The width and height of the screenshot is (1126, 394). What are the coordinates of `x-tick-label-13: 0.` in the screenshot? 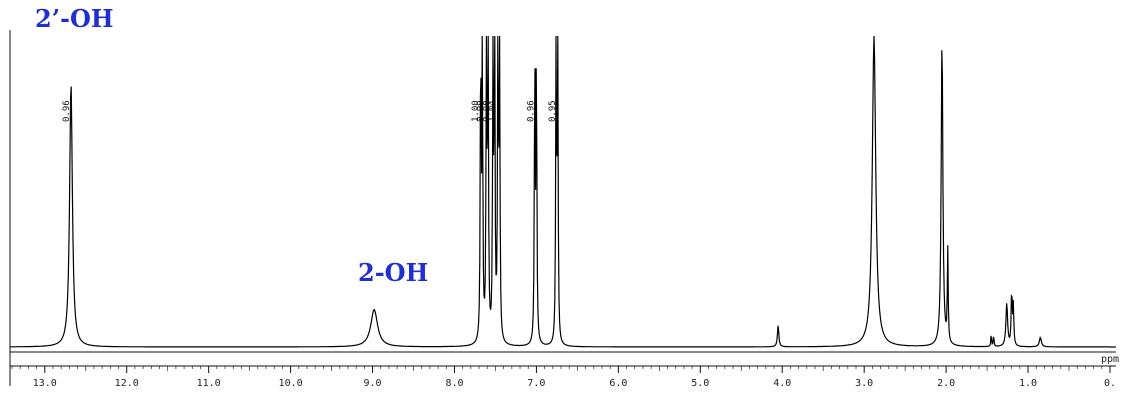 It's located at (1110, 383).